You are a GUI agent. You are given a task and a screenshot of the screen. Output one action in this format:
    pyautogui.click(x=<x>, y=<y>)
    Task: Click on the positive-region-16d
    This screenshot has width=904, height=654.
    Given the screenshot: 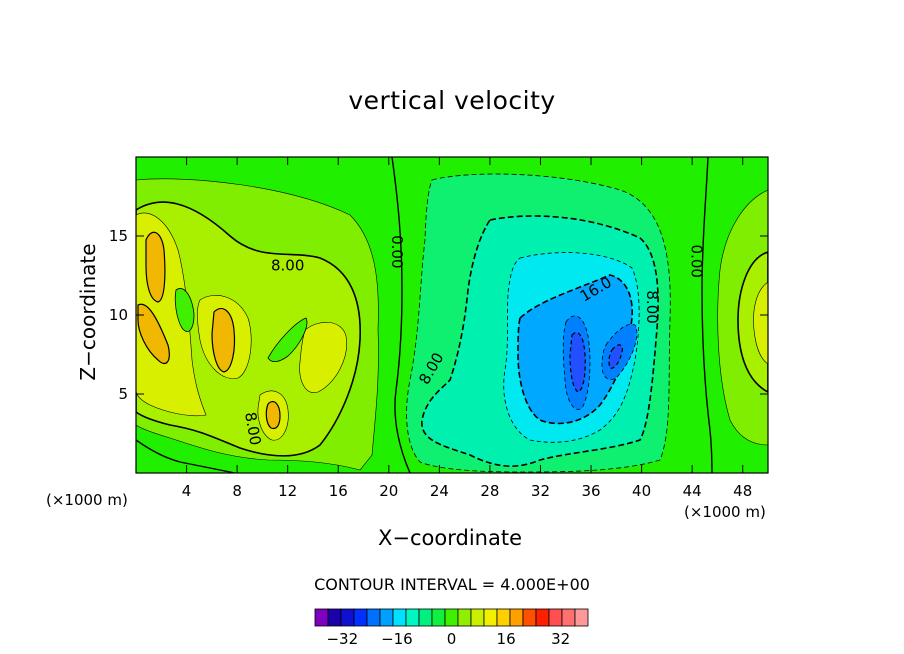 What is the action you would take?
    pyautogui.click(x=273, y=415)
    